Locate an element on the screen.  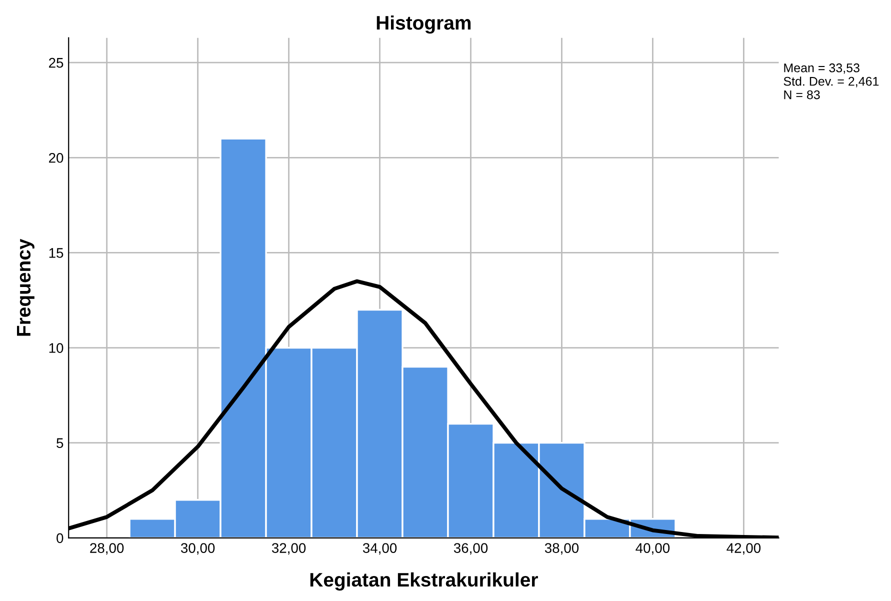
y-tick-label: 10 is located at coordinates (56, 348).